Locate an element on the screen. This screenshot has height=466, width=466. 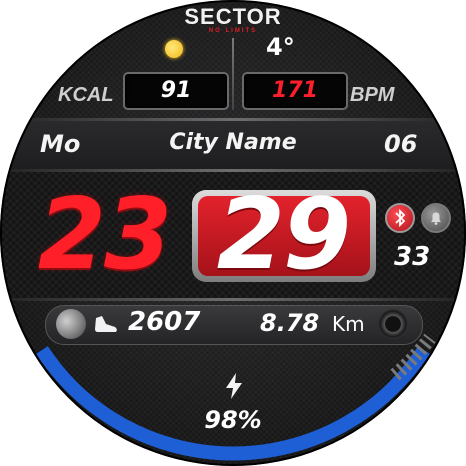
minutes-frame is located at coordinates (284, 236).